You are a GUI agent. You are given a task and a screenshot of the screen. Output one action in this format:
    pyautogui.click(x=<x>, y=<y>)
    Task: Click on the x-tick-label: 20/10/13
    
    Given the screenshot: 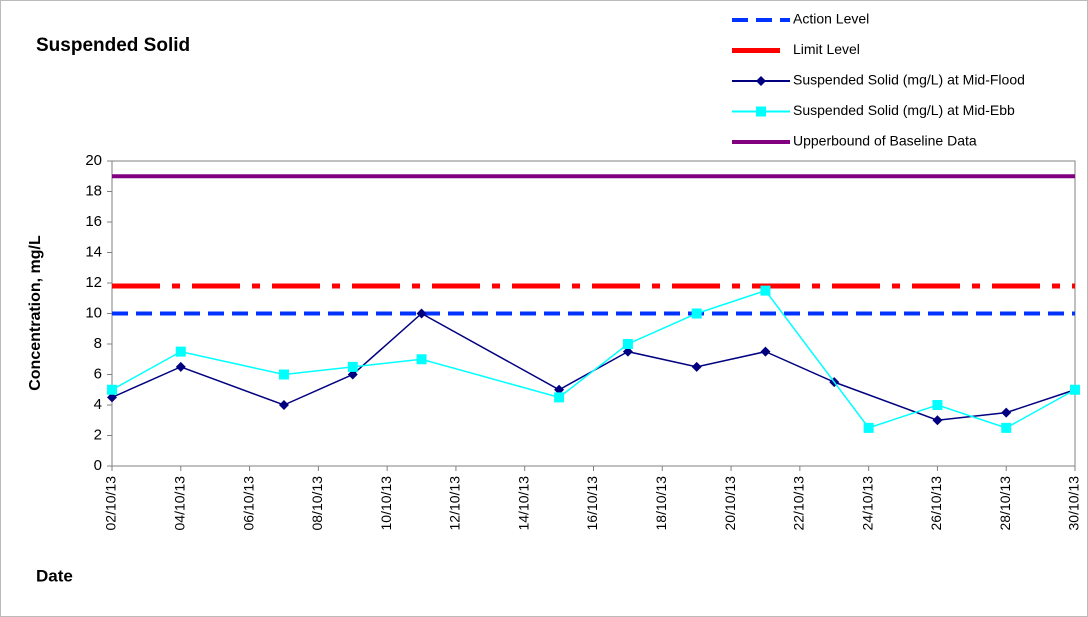 What is the action you would take?
    pyautogui.click(x=730, y=503)
    